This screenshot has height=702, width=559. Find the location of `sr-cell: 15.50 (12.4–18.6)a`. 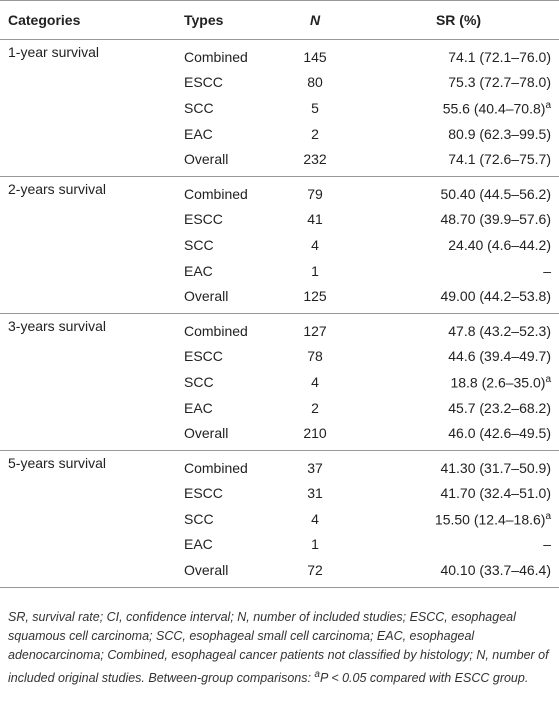

sr-cell: 15.50 (12.4–18.6)a is located at coordinates (458, 519).